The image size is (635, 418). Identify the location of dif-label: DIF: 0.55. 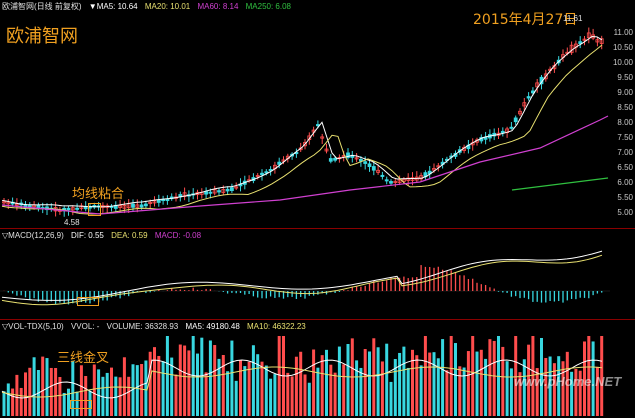
(87, 235).